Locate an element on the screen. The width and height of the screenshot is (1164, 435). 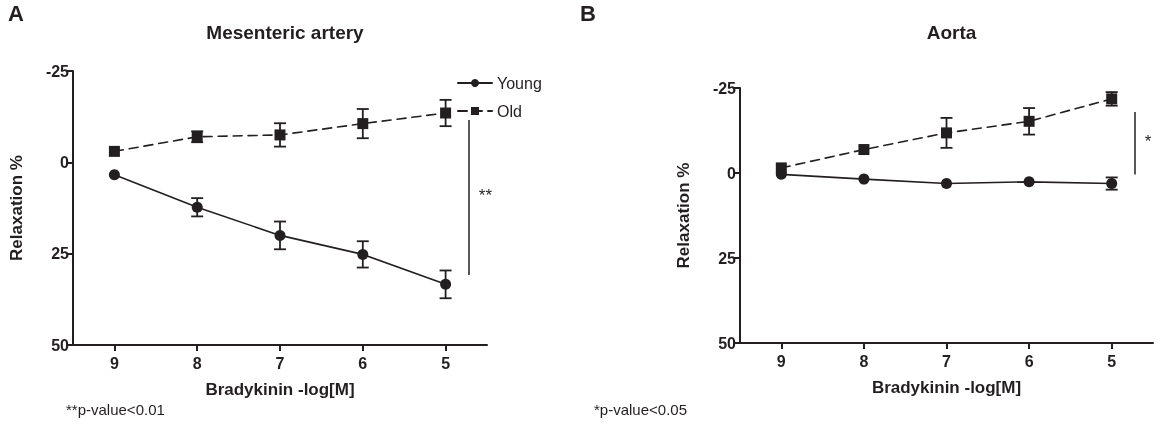
legend-label: Young is located at coordinates (519, 83).